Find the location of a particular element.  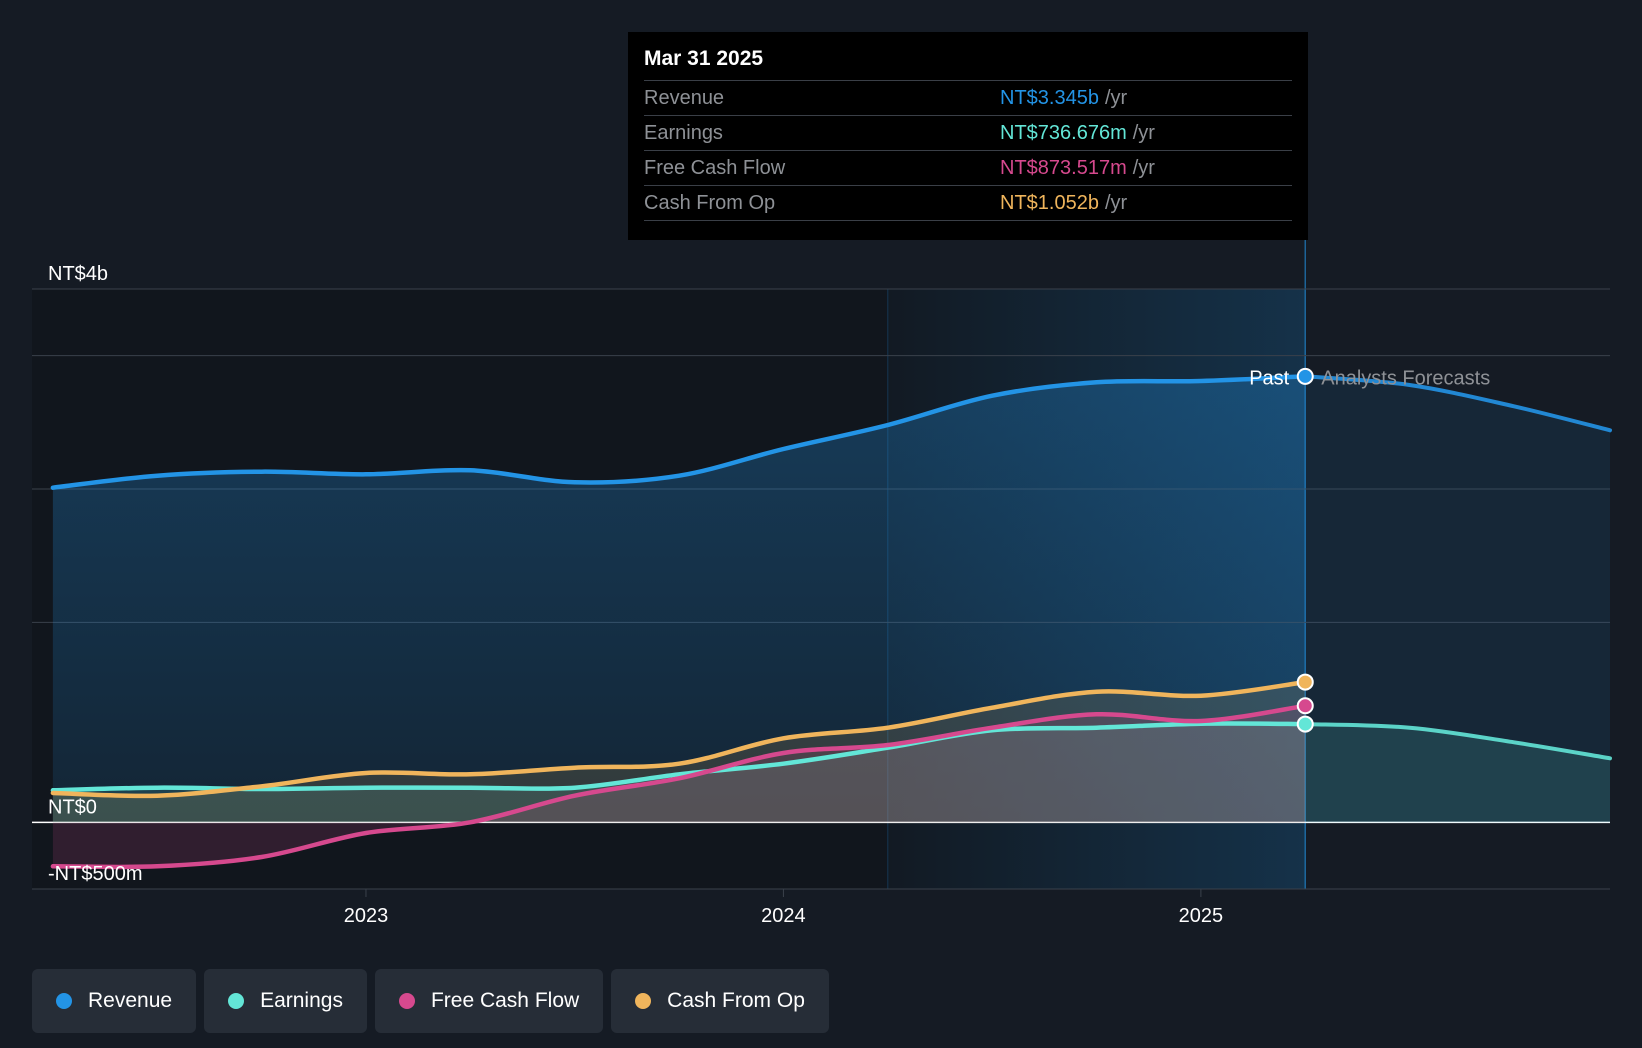

y-tick-label: NT$4b is located at coordinates (78, 274).